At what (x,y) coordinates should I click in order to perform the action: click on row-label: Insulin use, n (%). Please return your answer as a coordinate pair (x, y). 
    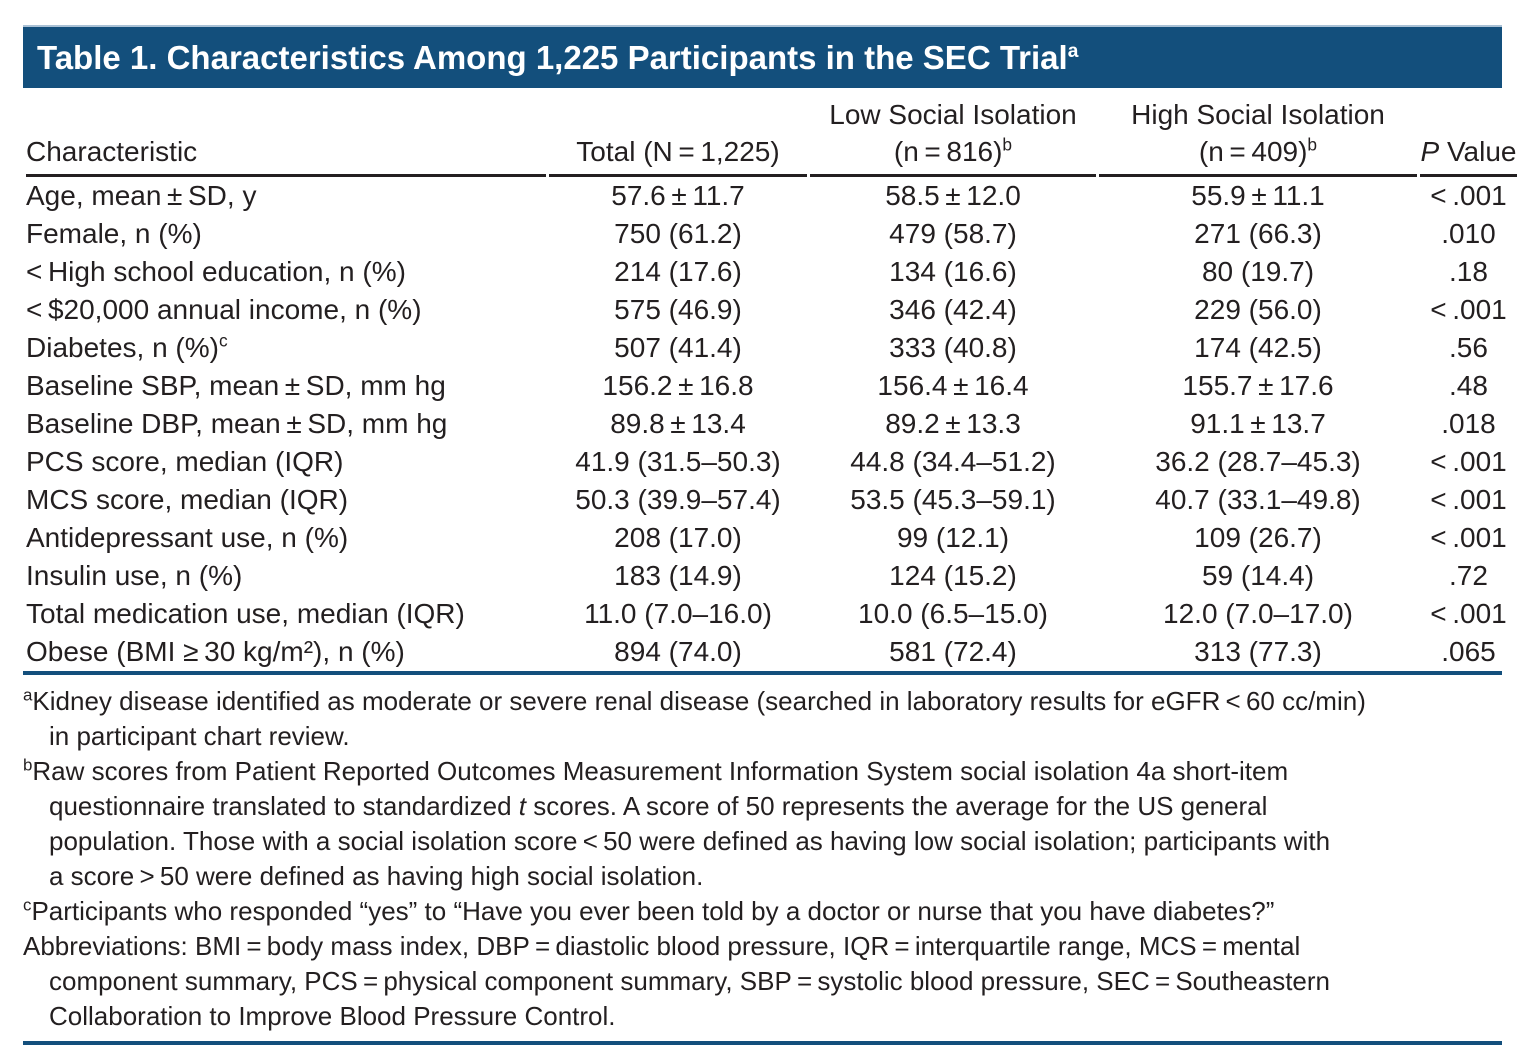
    Looking at the image, I should click on (134, 575).